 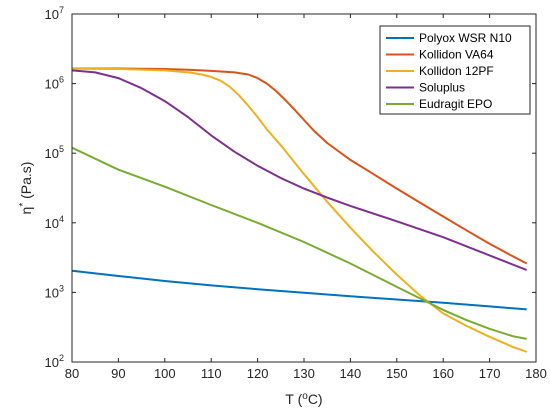 I want to click on x-tick-label: 130, so click(x=304, y=373).